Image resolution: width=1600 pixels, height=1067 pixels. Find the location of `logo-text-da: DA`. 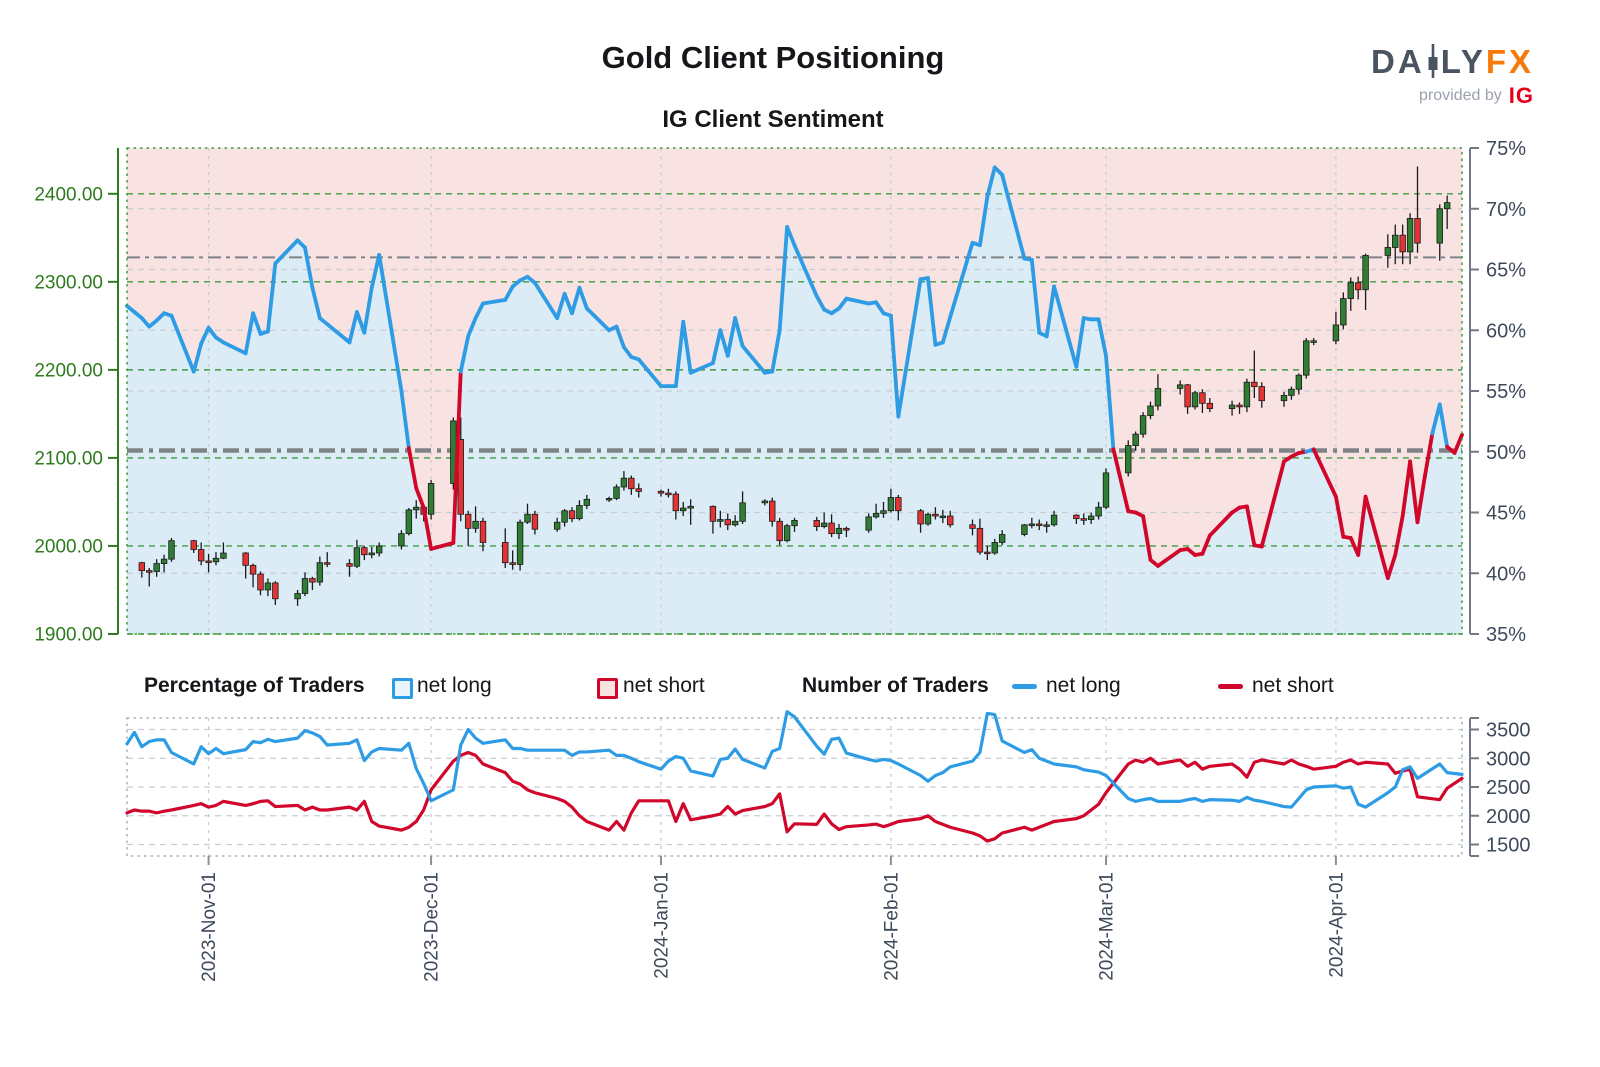

logo-text-da: DA is located at coordinates (1398, 61).